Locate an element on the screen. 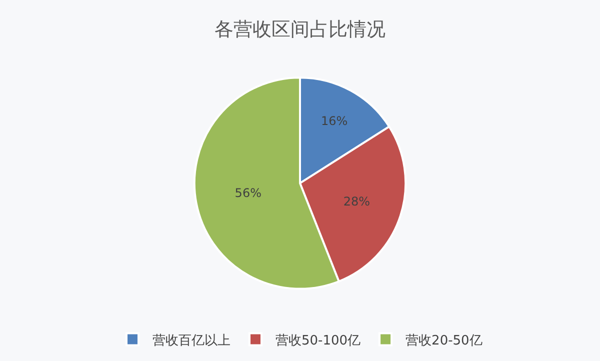 This screenshot has width=600, height=361. data-label: 56% is located at coordinates (248, 193).